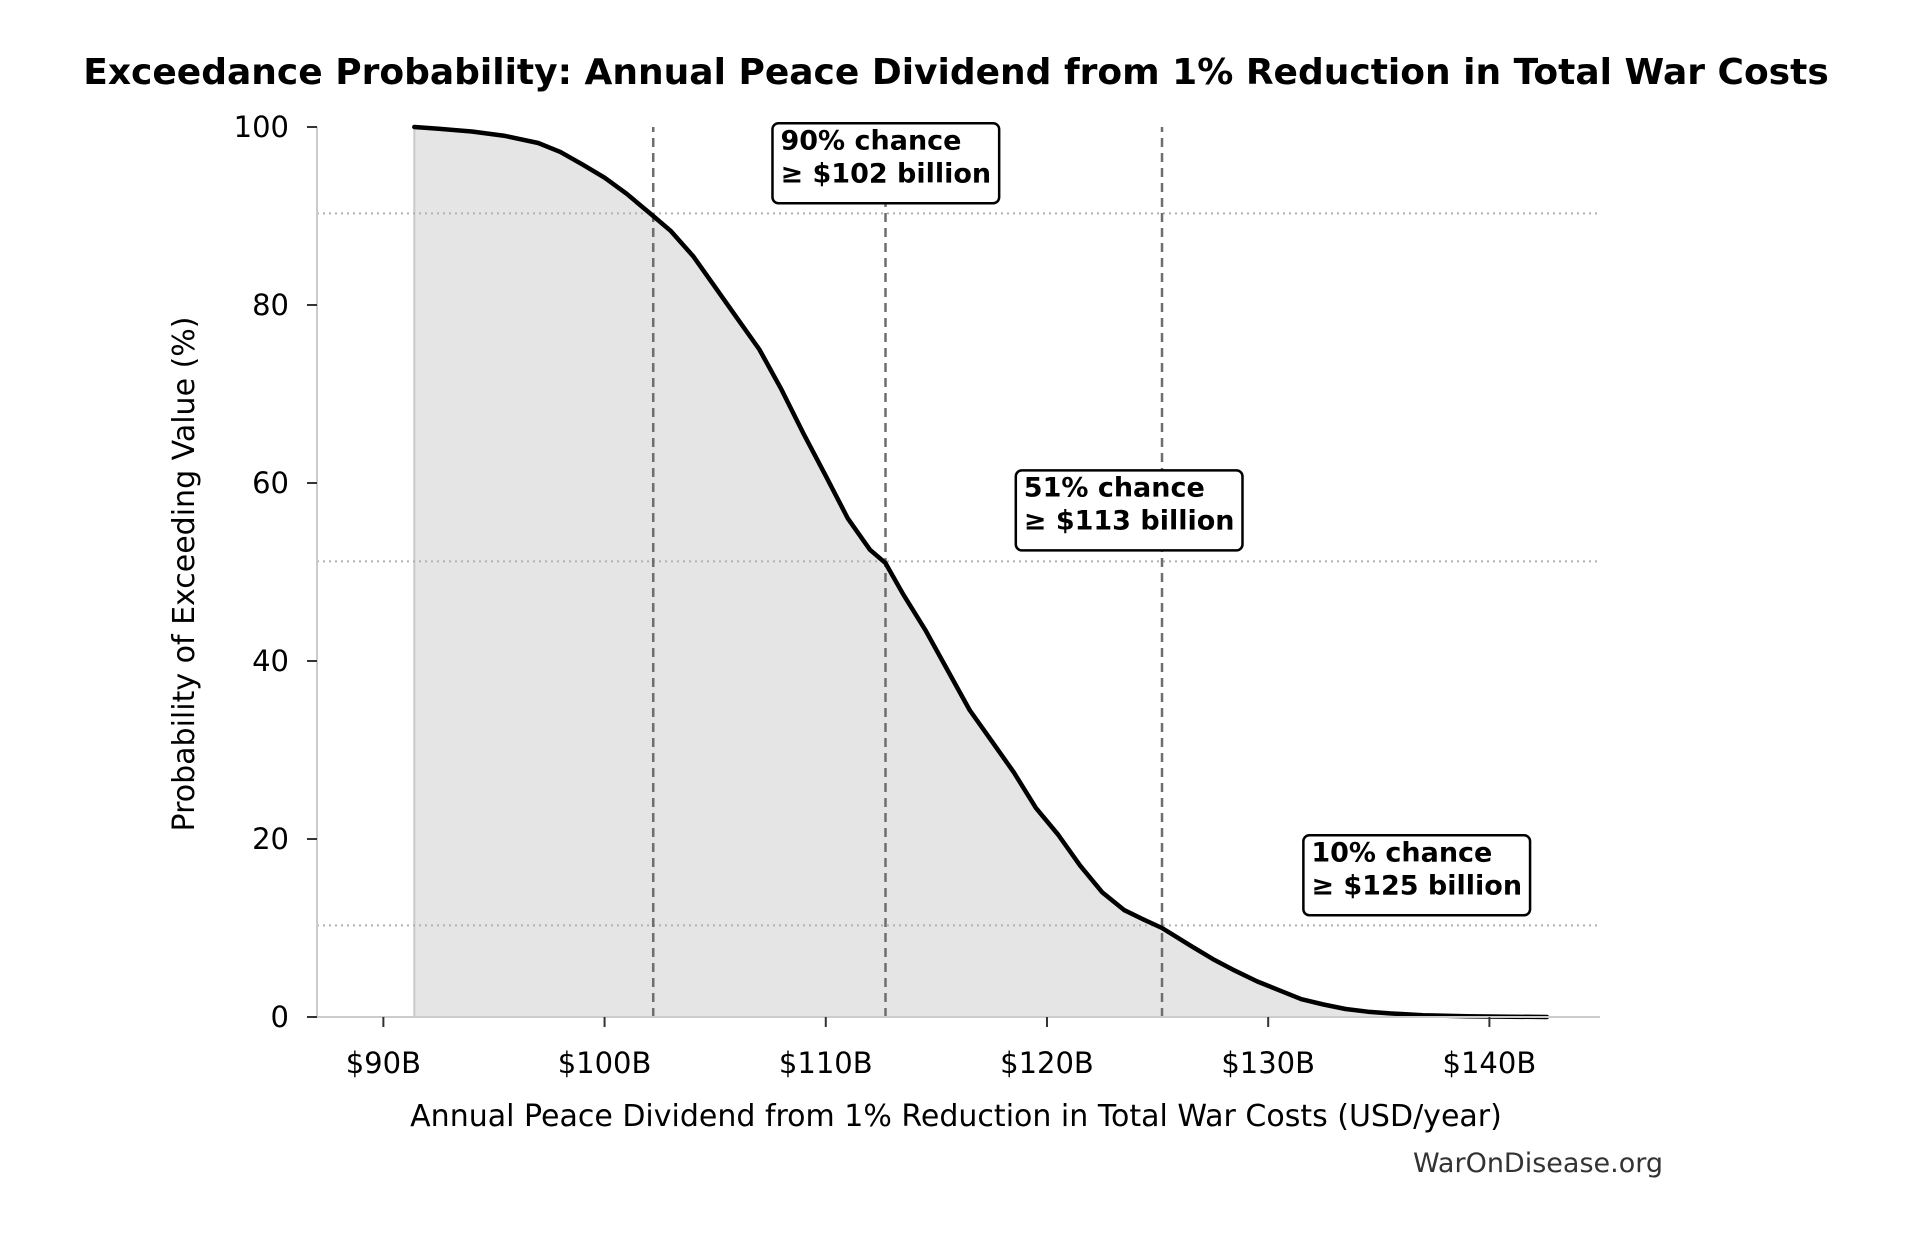 This screenshot has width=1905, height=1233. I want to click on x-tick-label: $130B, so click(1268, 1063).